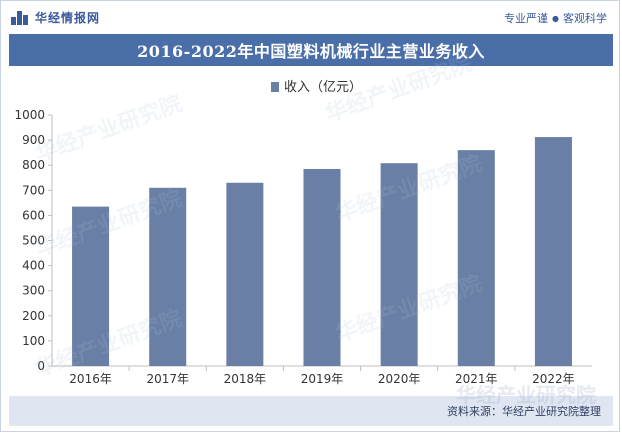 The width and height of the screenshot is (622, 434). Describe the element at coordinates (476, 379) in the screenshot. I see `x-tick-label: 2021年` at that location.